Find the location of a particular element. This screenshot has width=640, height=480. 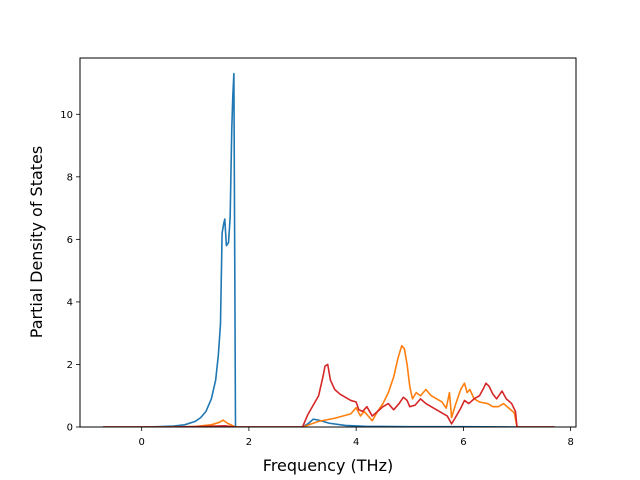

y-tick-label: 4 is located at coordinates (70, 302).